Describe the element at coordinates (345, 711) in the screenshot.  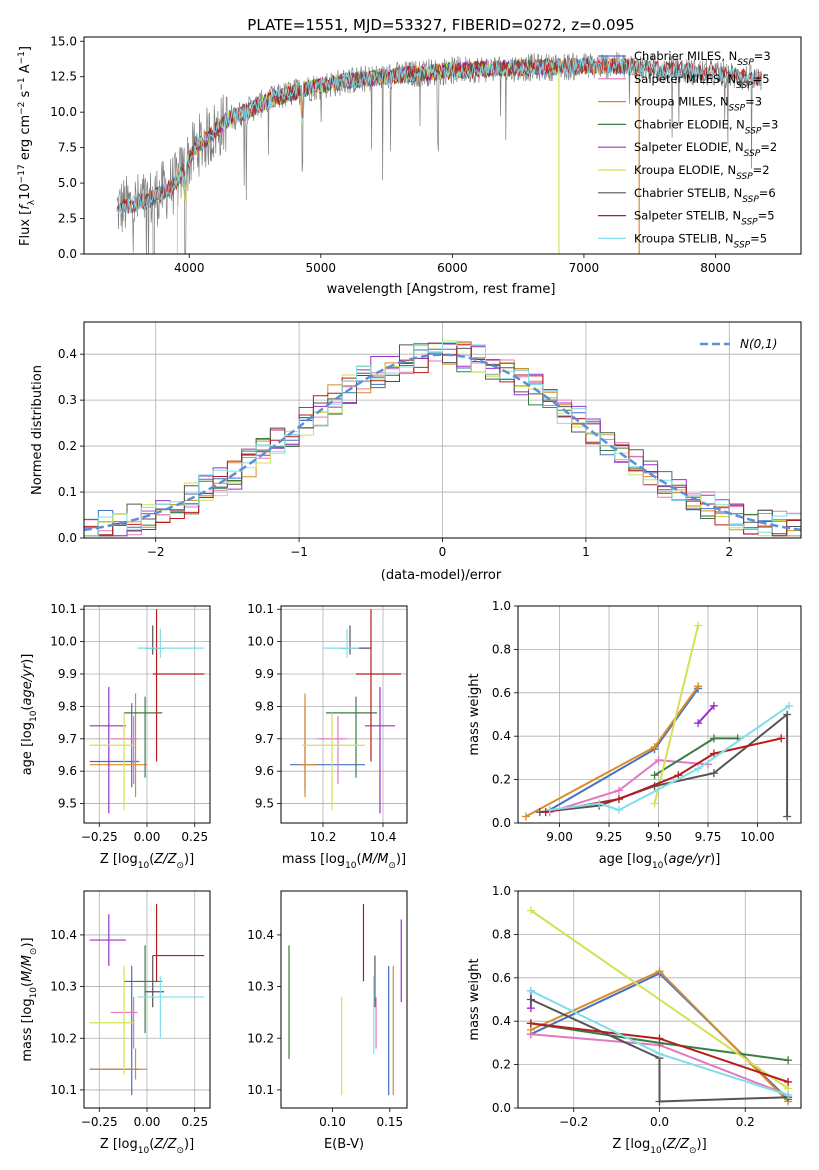
I see `age-vs-mass-plot-area` at that location.